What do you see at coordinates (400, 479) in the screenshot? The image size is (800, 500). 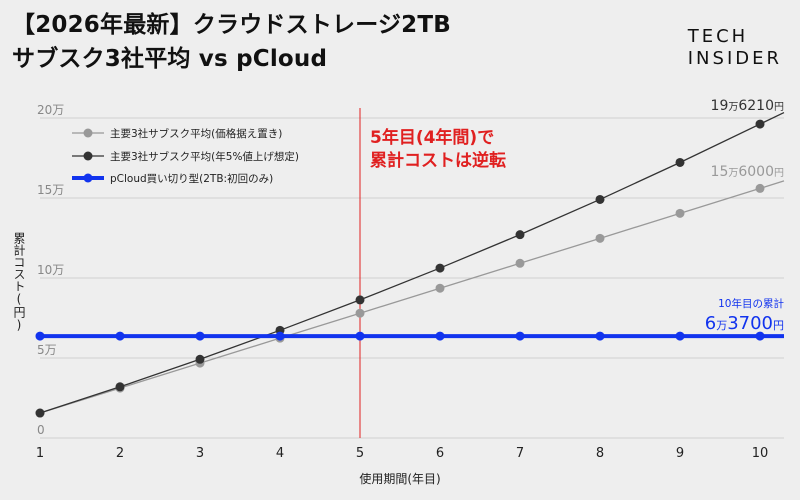 I see `x-axis-title: 使用期間(年目)` at bounding box center [400, 479].